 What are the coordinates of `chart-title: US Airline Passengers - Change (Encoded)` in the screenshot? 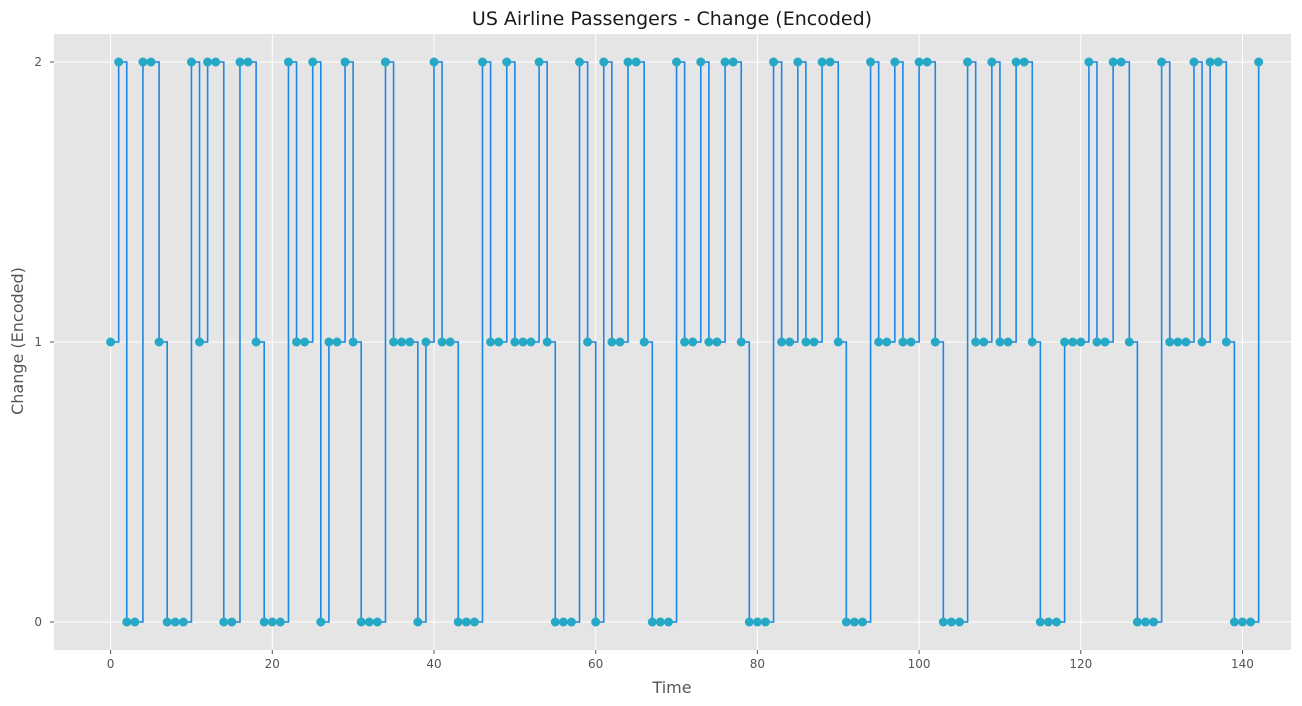 It's located at (672, 19).